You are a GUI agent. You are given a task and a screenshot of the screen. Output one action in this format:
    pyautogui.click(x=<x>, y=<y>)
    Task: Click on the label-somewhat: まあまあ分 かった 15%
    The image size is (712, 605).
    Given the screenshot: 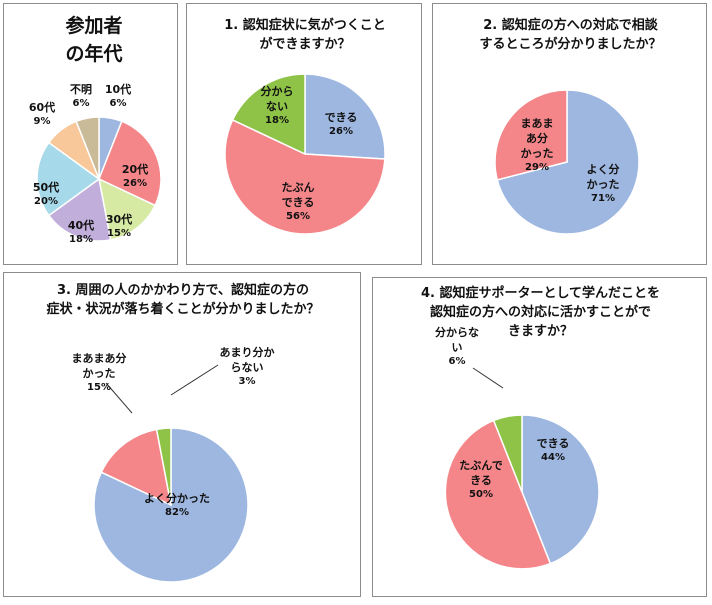 What is the action you would take?
    pyautogui.click(x=99, y=372)
    